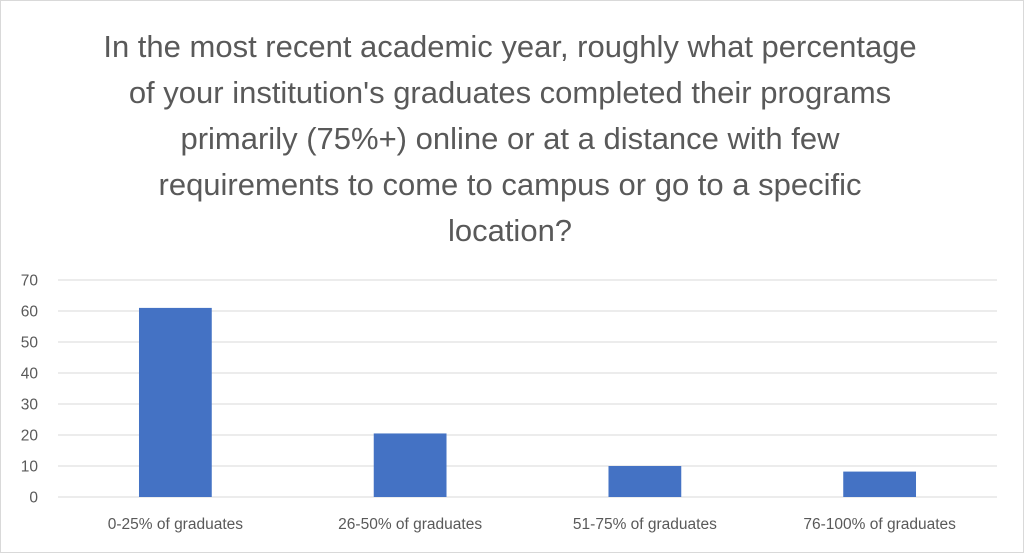  Describe the element at coordinates (30, 312) in the screenshot. I see `y-tick-label: 60` at that location.